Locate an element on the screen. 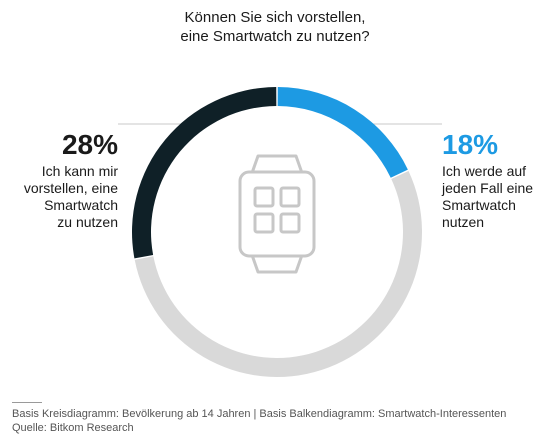 Image resolution: width=550 pixels, height=443 pixels. footer-rule is located at coordinates (27, 402).